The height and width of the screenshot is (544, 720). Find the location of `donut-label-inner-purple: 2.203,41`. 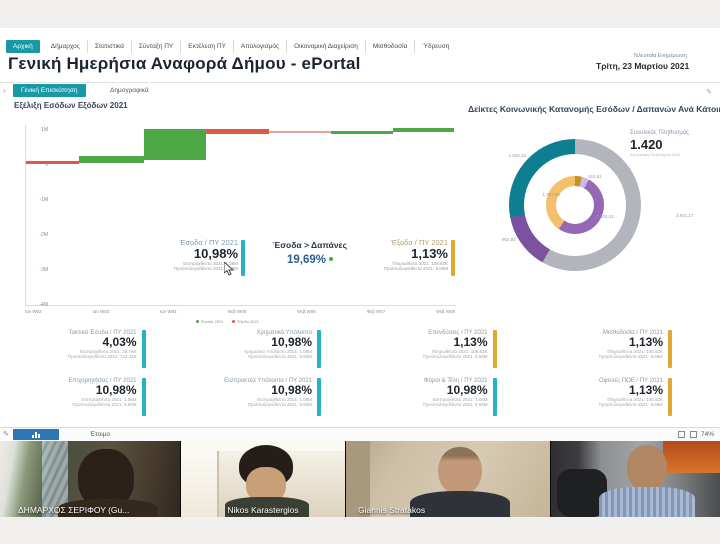

donut-label-inner-purple: 2.203,41 is located at coordinates (605, 216).